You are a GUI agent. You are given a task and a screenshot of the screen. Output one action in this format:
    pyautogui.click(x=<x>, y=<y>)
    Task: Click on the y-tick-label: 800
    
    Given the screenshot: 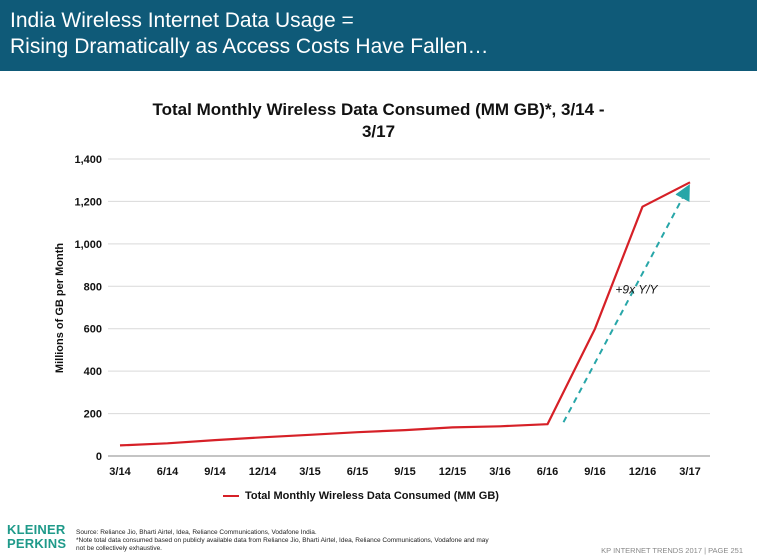 What is the action you would take?
    pyautogui.click(x=93, y=287)
    